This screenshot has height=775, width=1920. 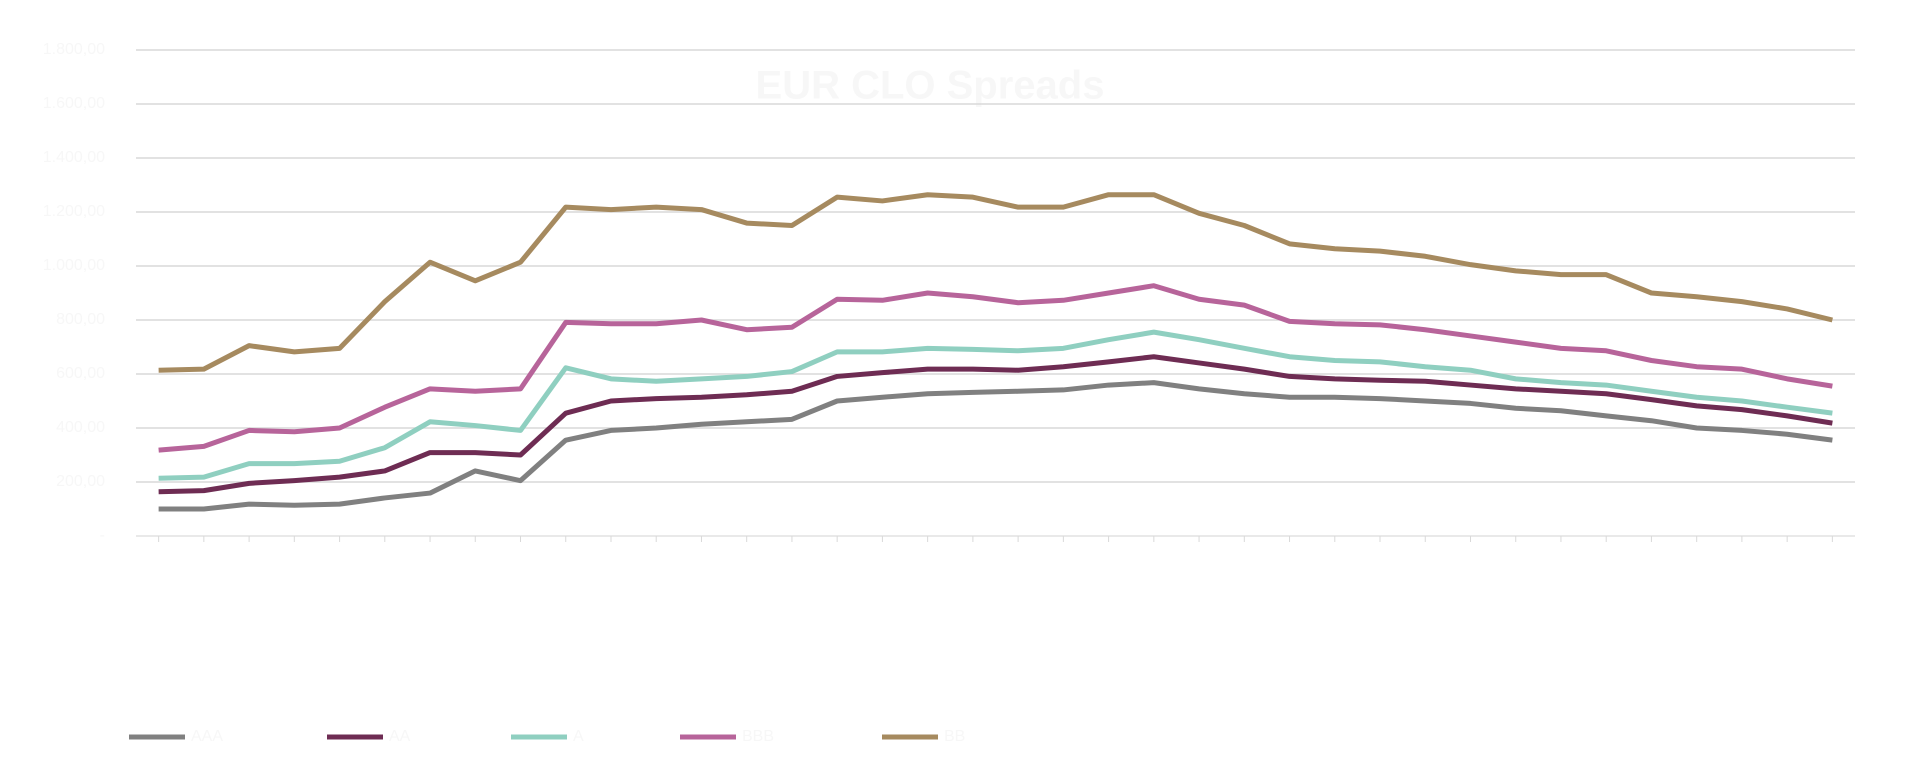 What do you see at coordinates (74, 49) in the screenshot?
I see `y-tick-label: 1.800,00` at bounding box center [74, 49].